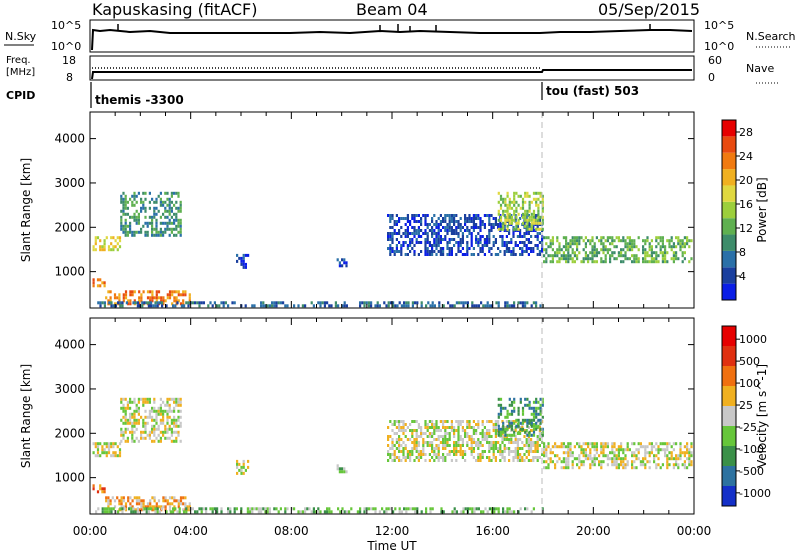 The width and height of the screenshot is (800, 554). What do you see at coordinates (729, 476) in the screenshot?
I see `velocity-colorbar-swatch` at bounding box center [729, 476].